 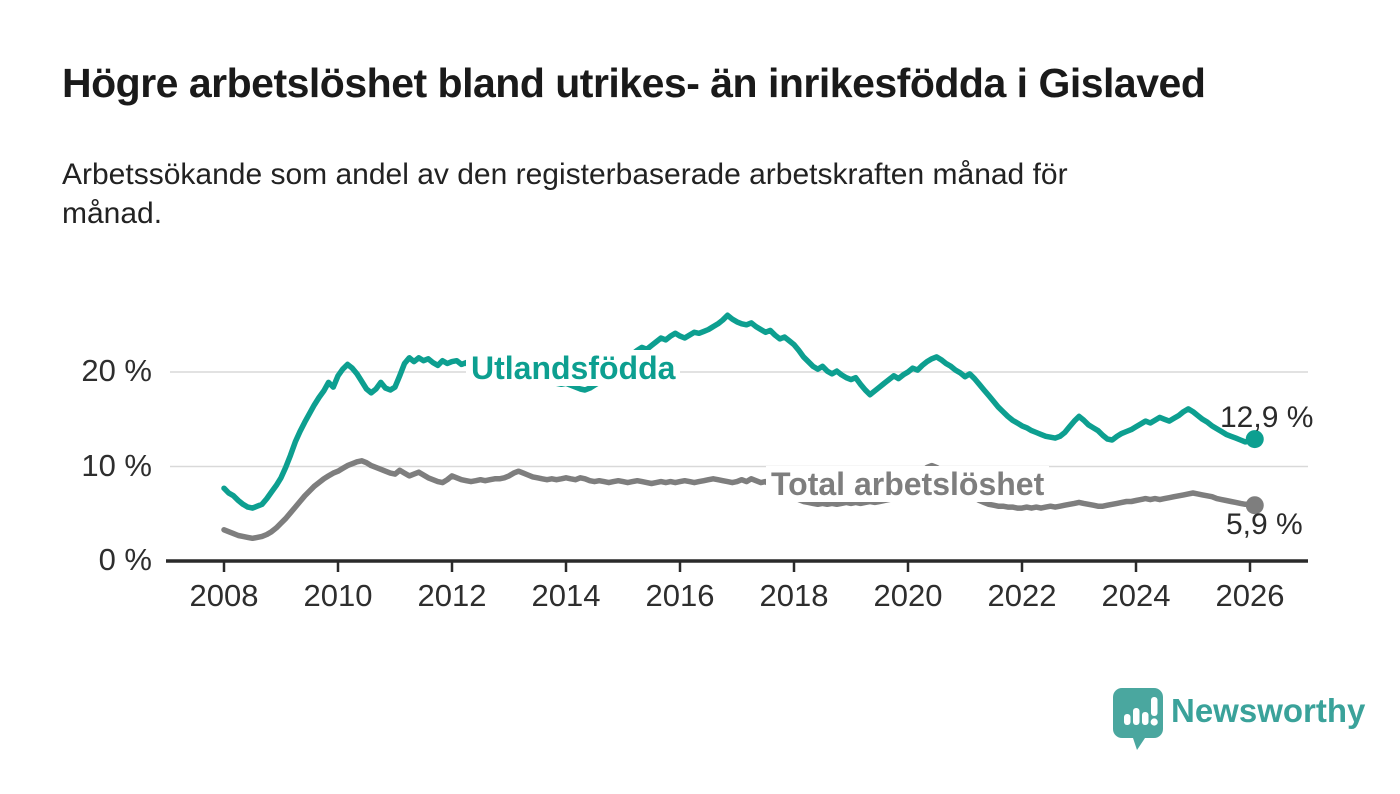 I want to click on x-axis-label: 2024, so click(x=1136, y=595).